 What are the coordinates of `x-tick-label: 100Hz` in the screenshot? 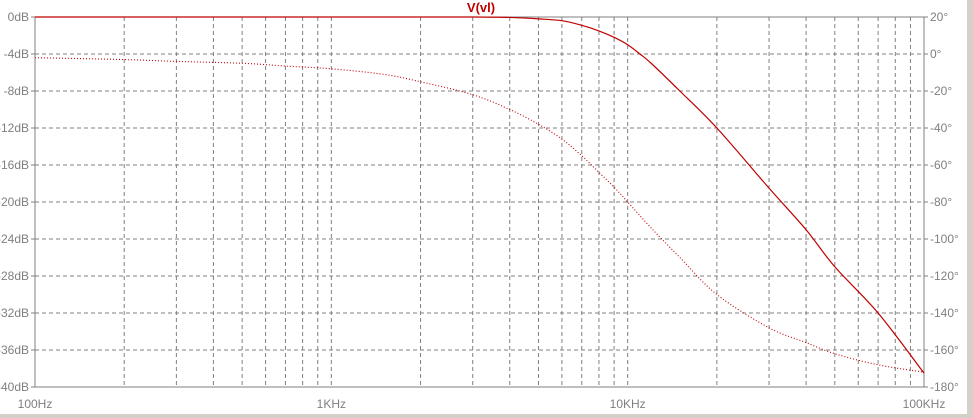 It's located at (35, 404).